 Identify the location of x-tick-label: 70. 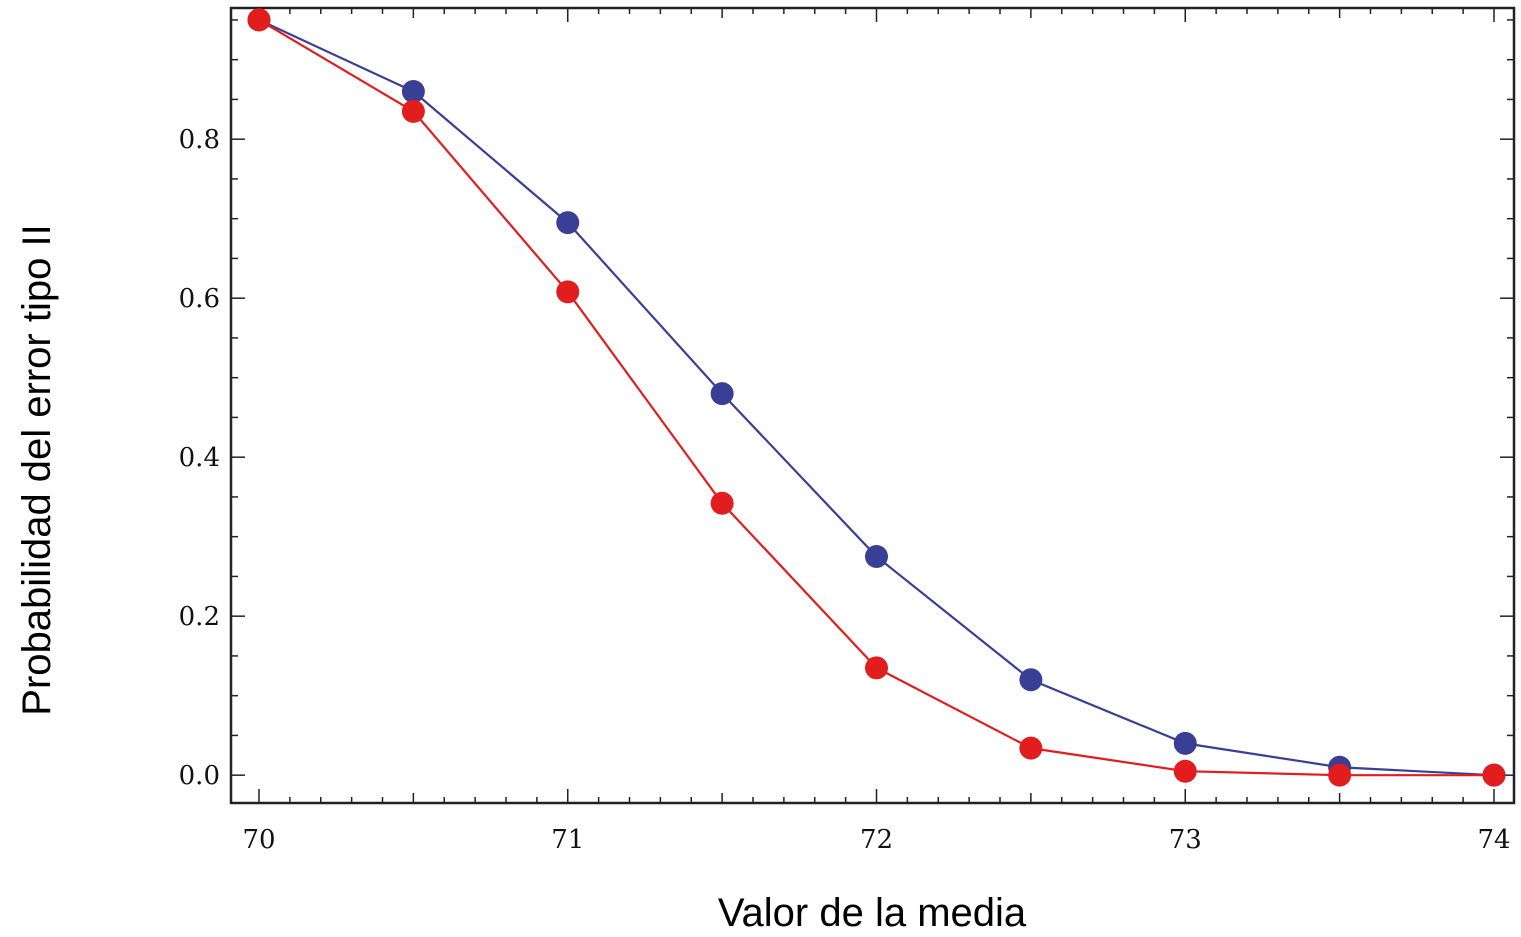
(258, 840).